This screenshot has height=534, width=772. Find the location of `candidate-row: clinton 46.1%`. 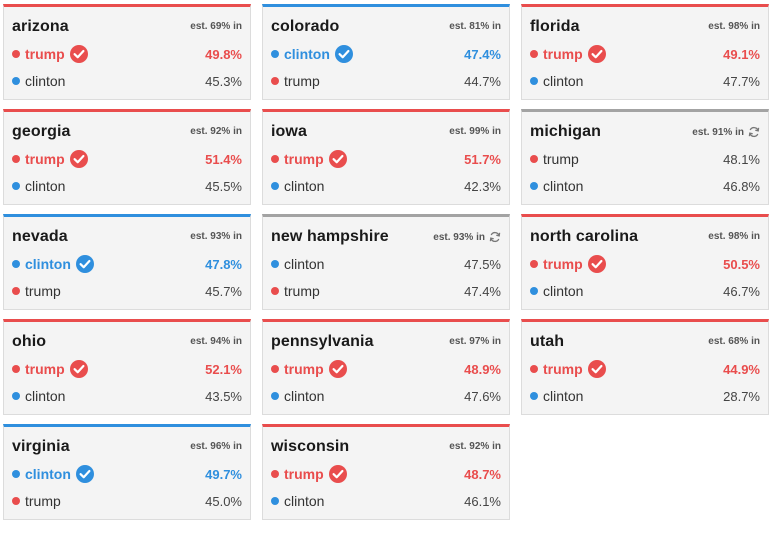

candidate-row: clinton 46.1% is located at coordinates (386, 501).